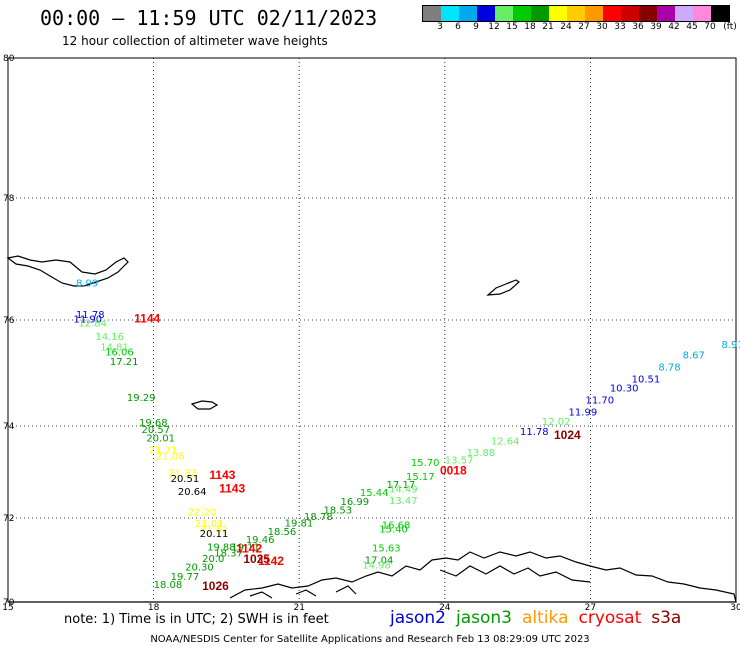 The image size is (740, 650). I want to click on wave-height-label: 21.71, so click(163, 451).